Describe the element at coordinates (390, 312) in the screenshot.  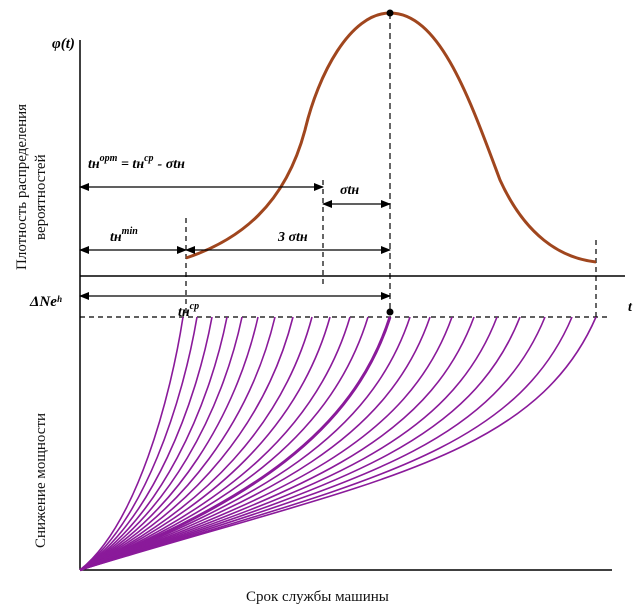
I see `mean-wear-point` at that location.